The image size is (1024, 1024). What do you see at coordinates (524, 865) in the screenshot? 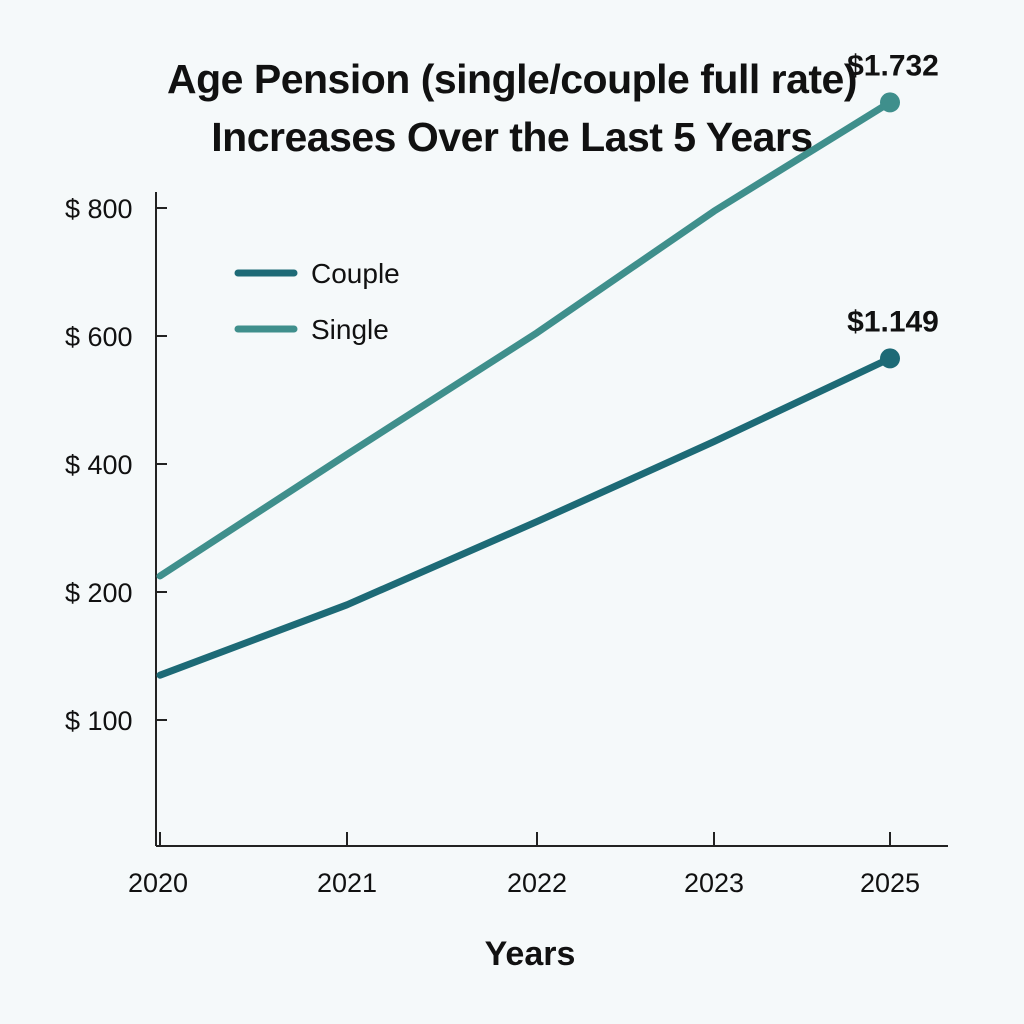
I see `x-ticks: 2020 2021 2022 2023 2025` at bounding box center [524, 865].